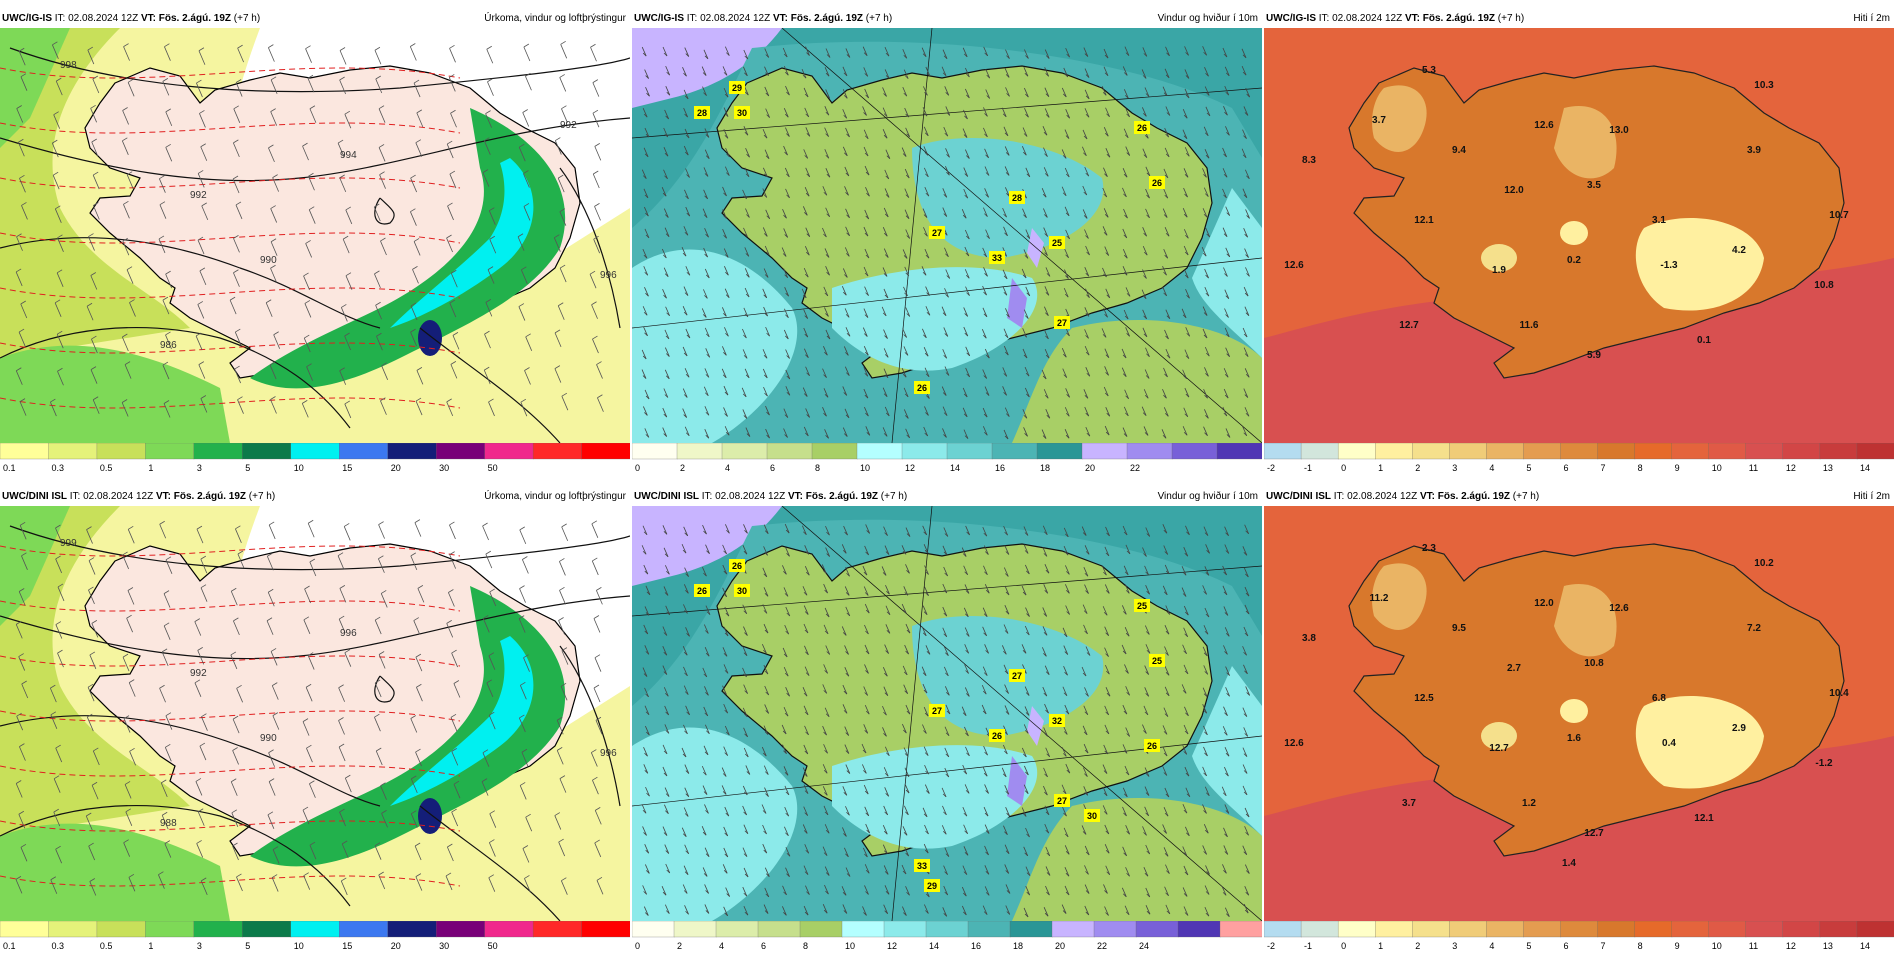  I want to click on init-time: 02.08.2024 12Z, so click(750, 496).